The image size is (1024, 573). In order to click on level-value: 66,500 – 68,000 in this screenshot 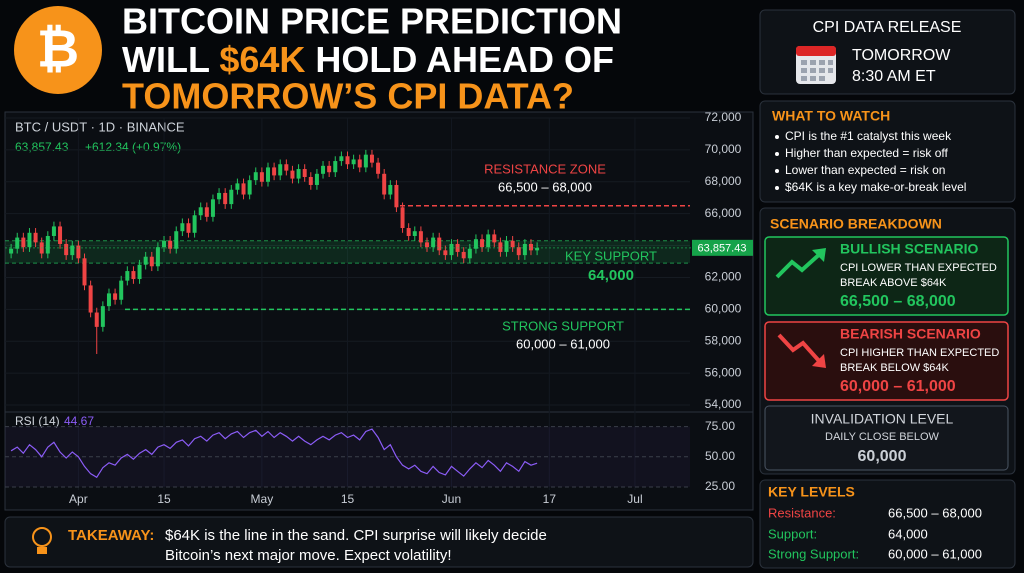, I will do `click(935, 512)`.